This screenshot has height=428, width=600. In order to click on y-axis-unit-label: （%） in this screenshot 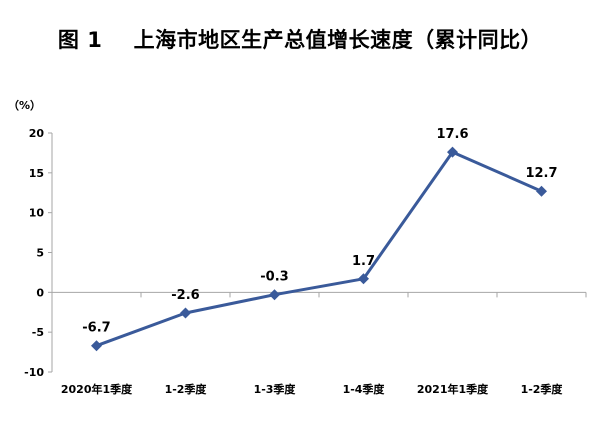, I will do `click(24, 105)`.